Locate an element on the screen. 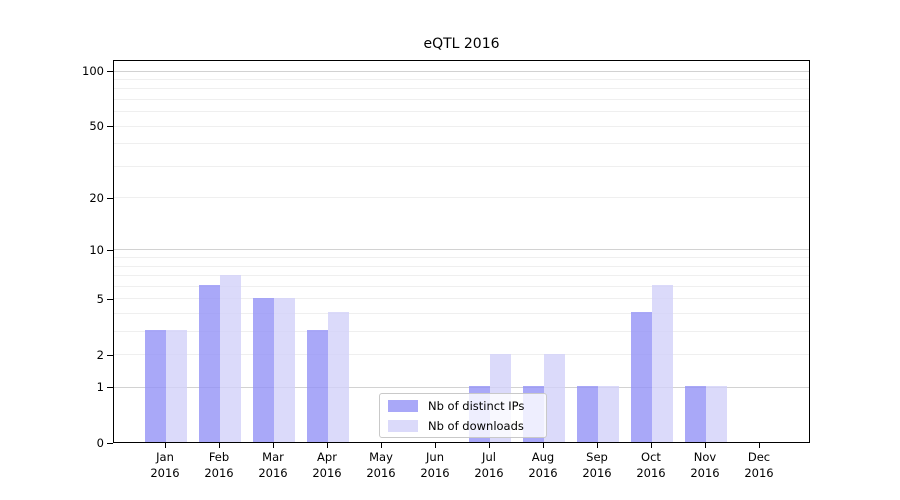 The width and height of the screenshot is (900, 500). x-tick-label: Feb 2016 is located at coordinates (219, 465).